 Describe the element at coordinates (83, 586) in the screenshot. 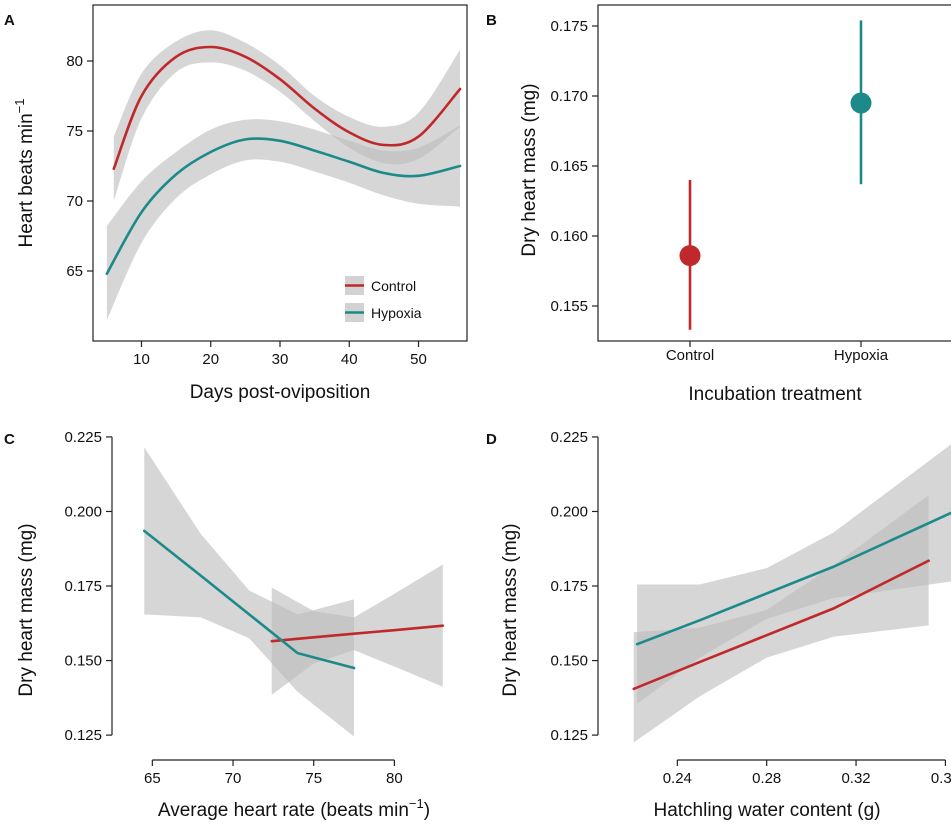

I see `panel-c-ytick-label: 0.175` at that location.